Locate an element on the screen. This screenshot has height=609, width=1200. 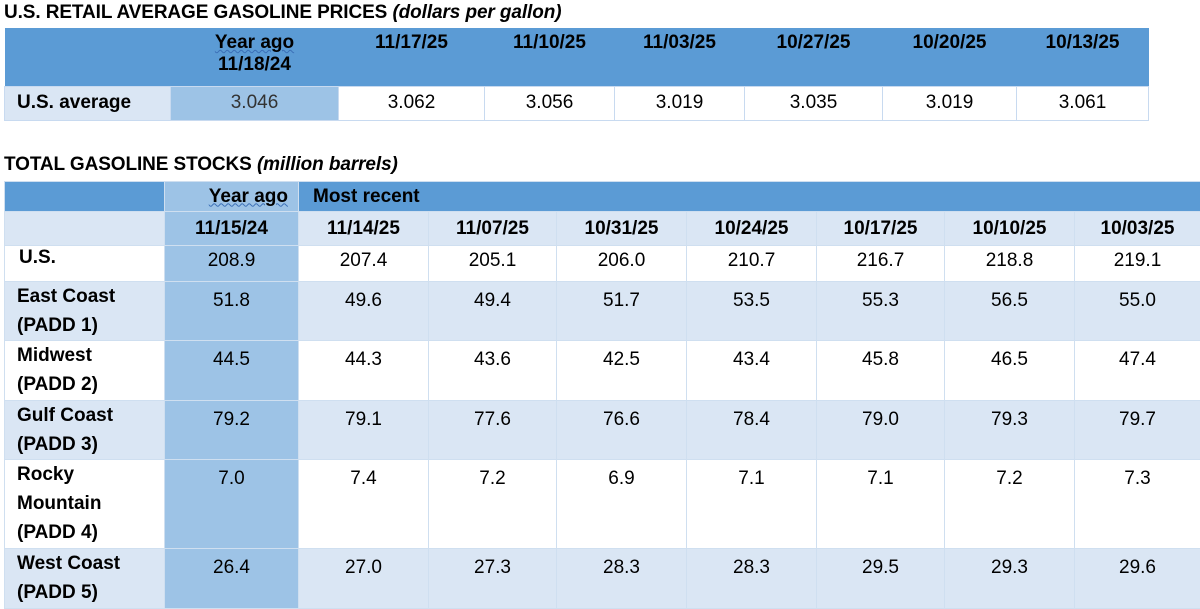
stocks-header-date: 10/10/25 is located at coordinates (1010, 229).